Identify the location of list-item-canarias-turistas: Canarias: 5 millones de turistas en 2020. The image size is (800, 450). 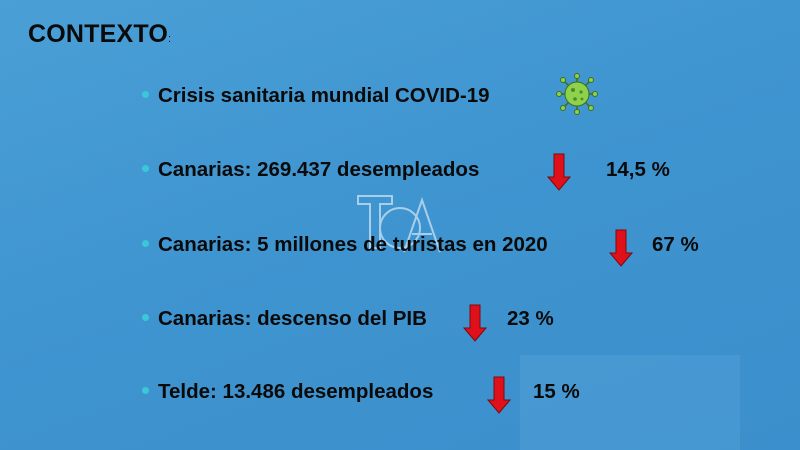
(345, 245).